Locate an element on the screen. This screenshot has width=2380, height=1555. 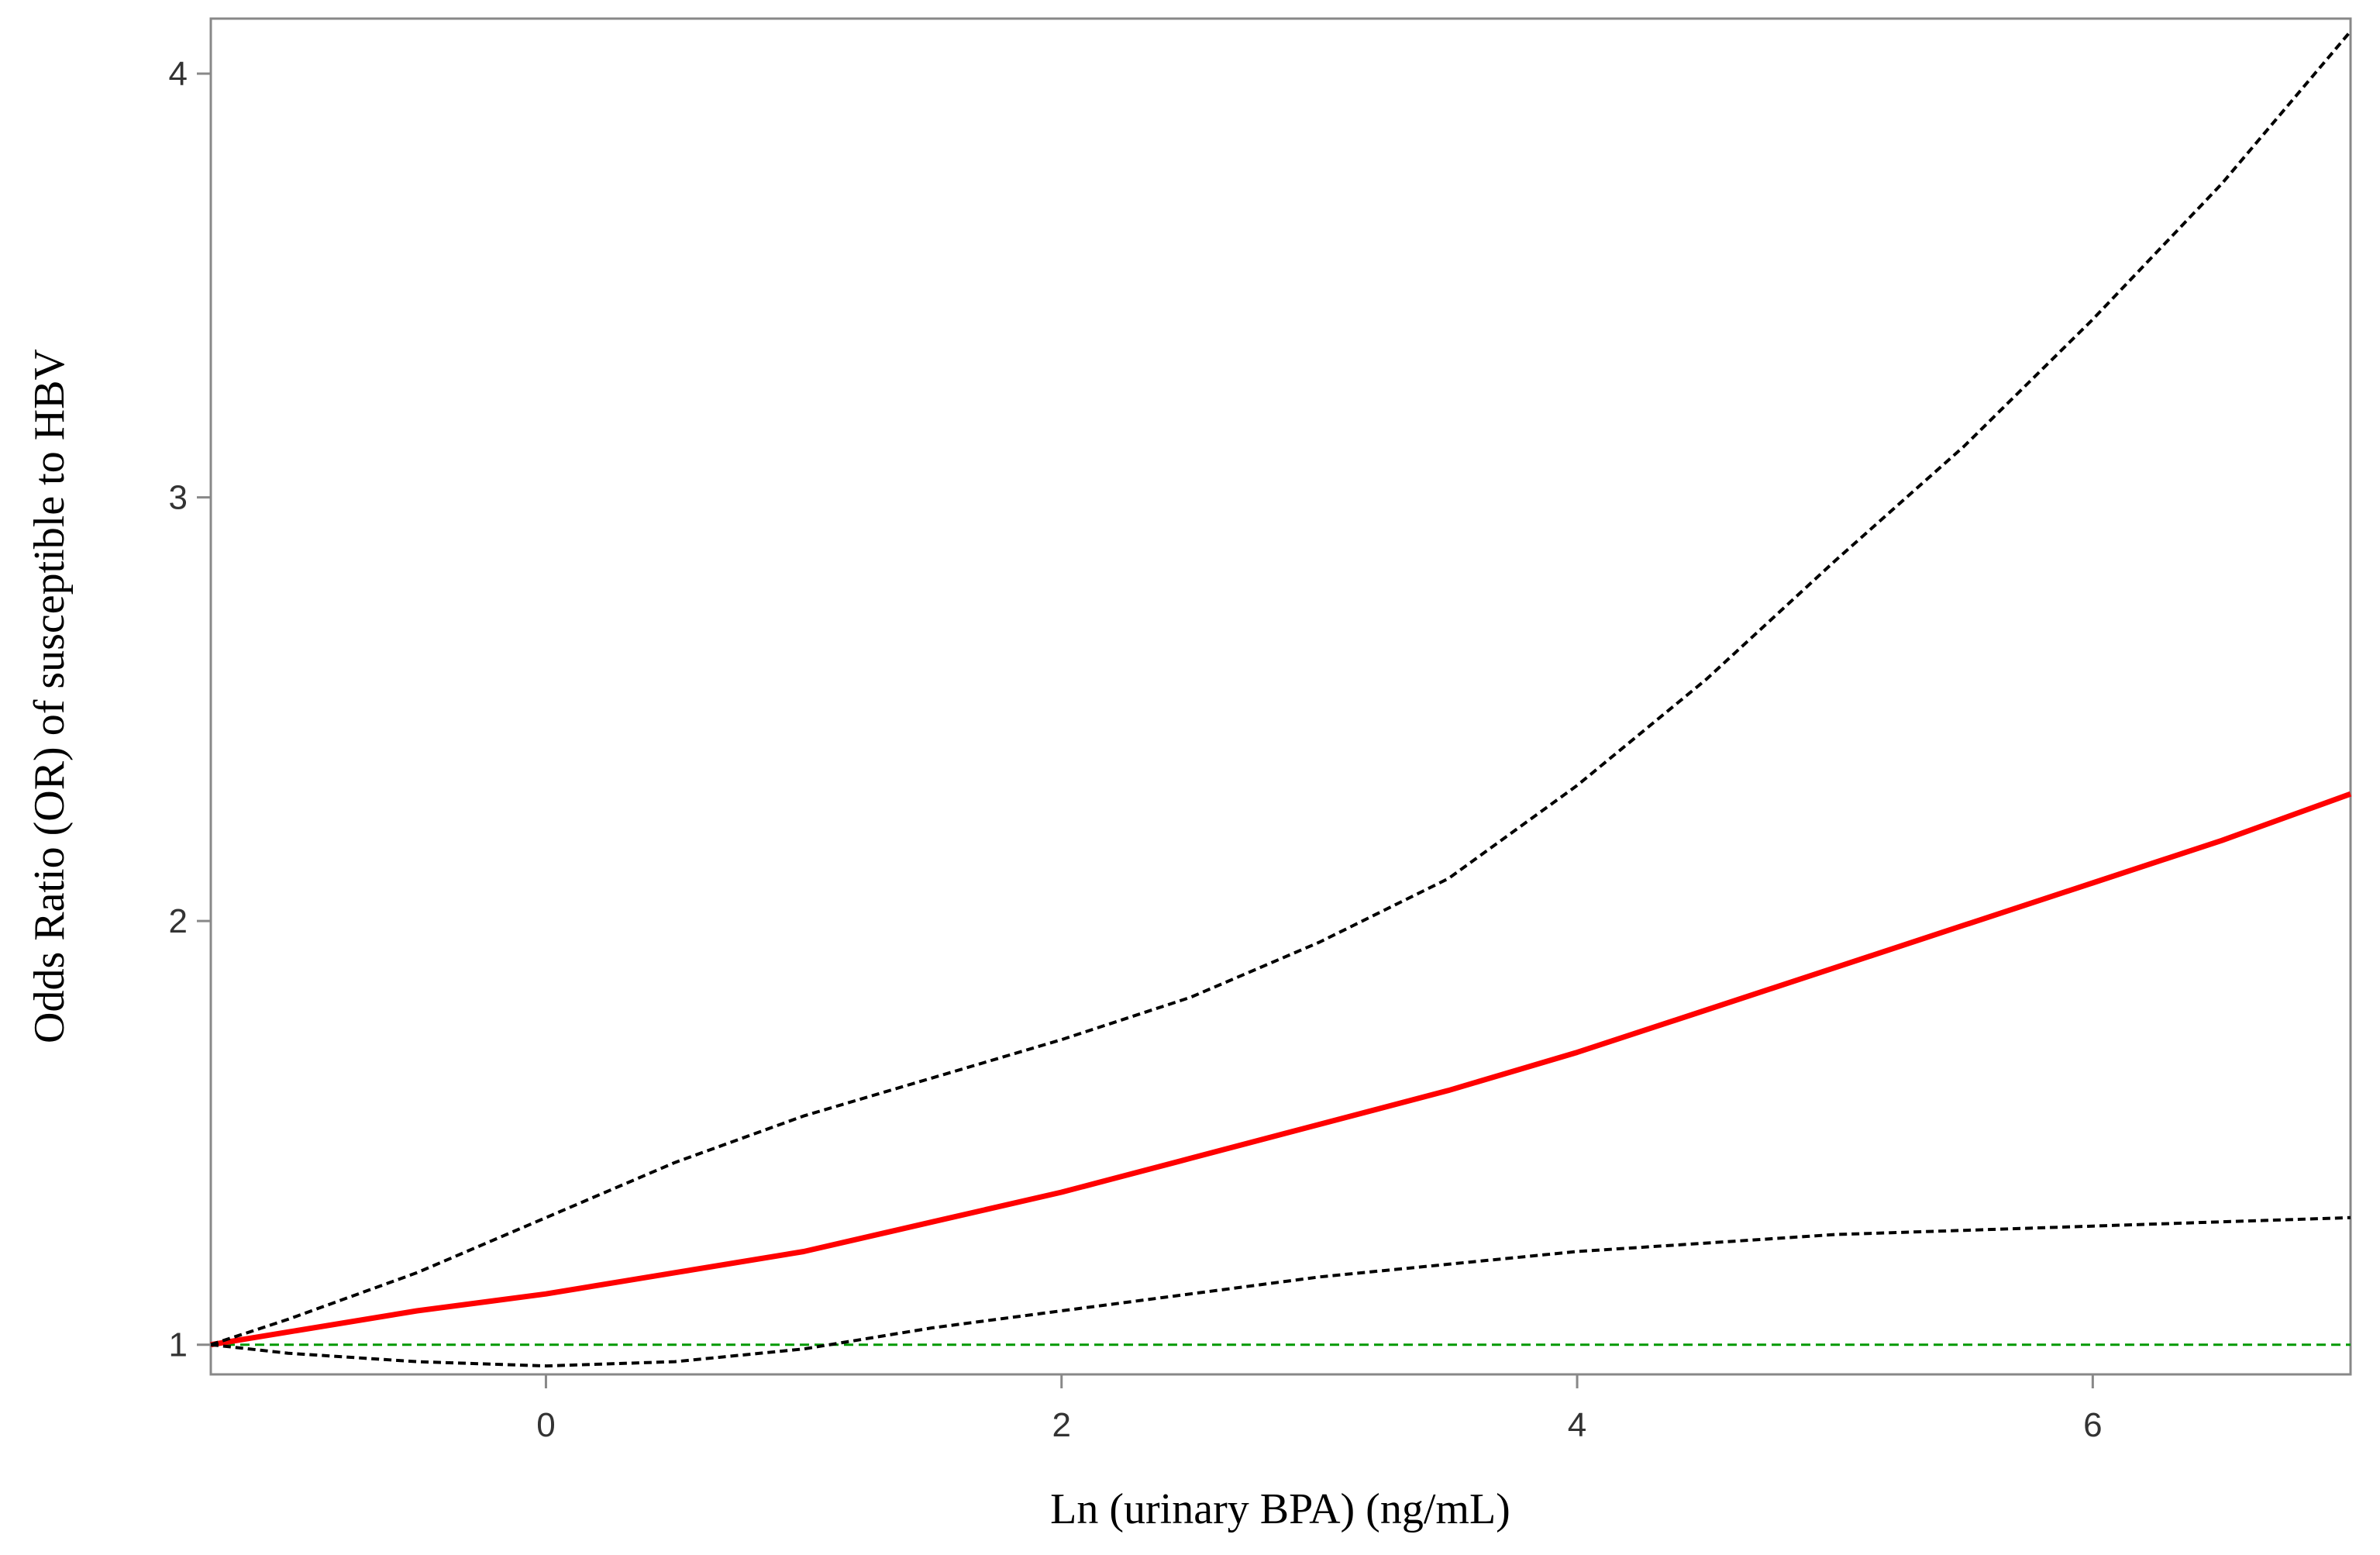
y-tick-label: 2 is located at coordinates (179, 921).